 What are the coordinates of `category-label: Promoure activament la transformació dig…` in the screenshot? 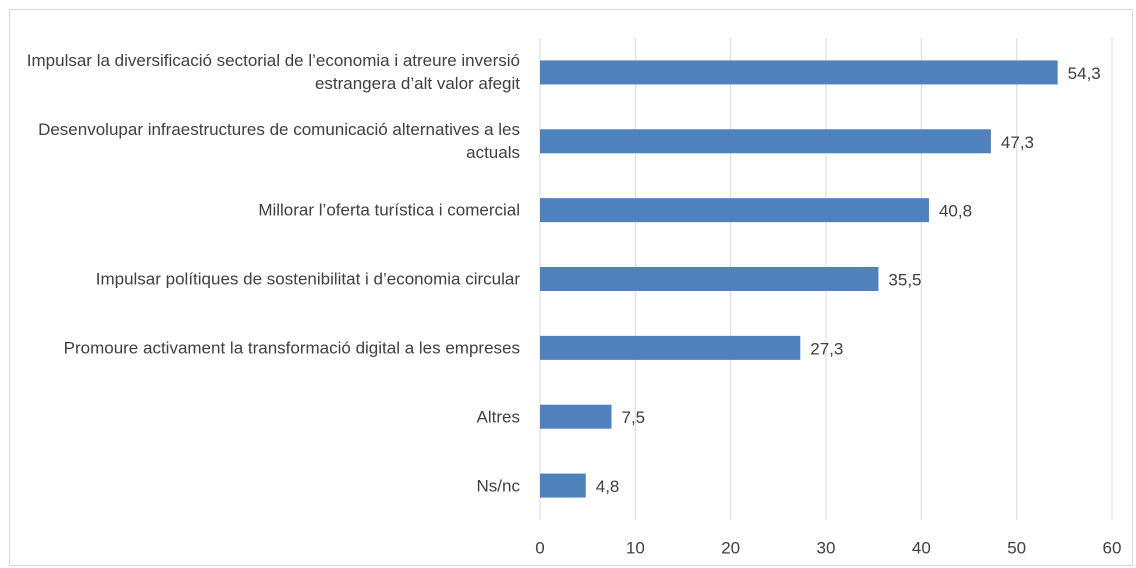 It's located at (291, 348).